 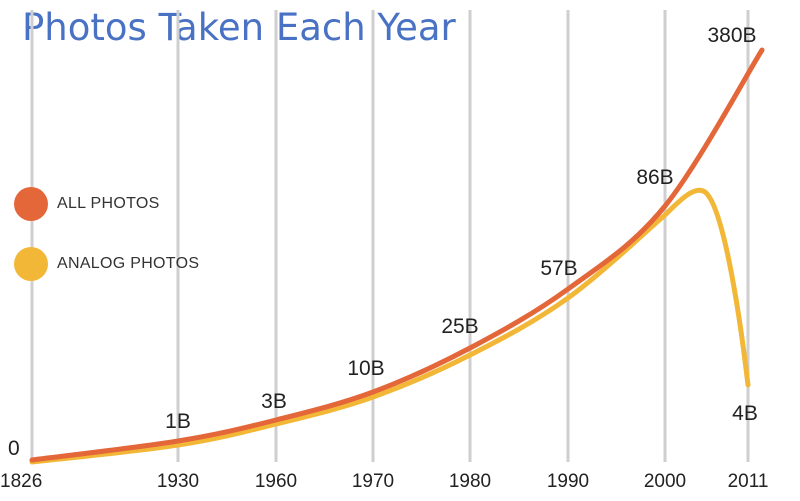 I want to click on x-tick-1826: 1826, so click(x=21, y=481).